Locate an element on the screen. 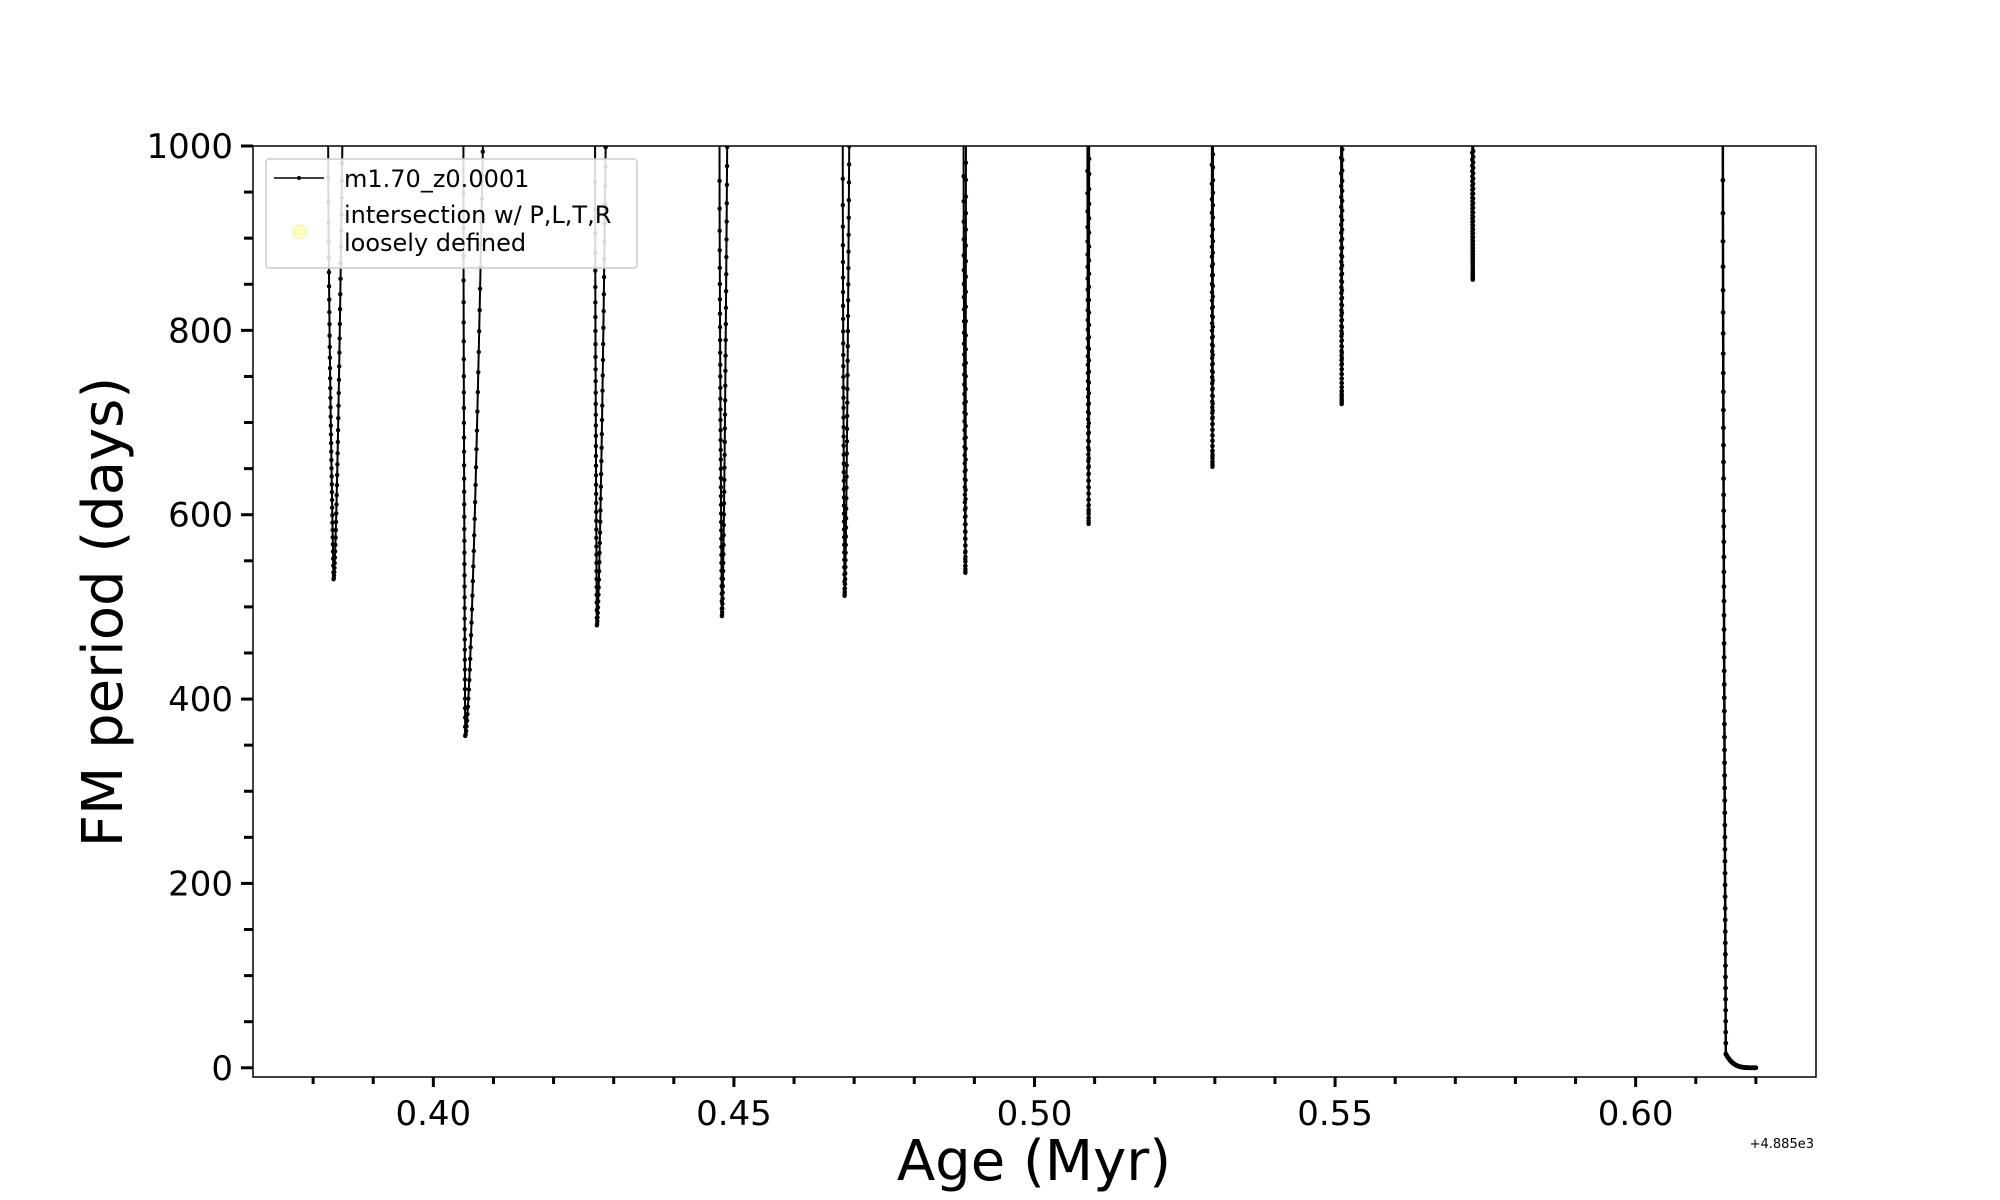 Image resolution: width=2000 pixels, height=1200 pixels. y-tick-label: 600 is located at coordinates (200, 516).